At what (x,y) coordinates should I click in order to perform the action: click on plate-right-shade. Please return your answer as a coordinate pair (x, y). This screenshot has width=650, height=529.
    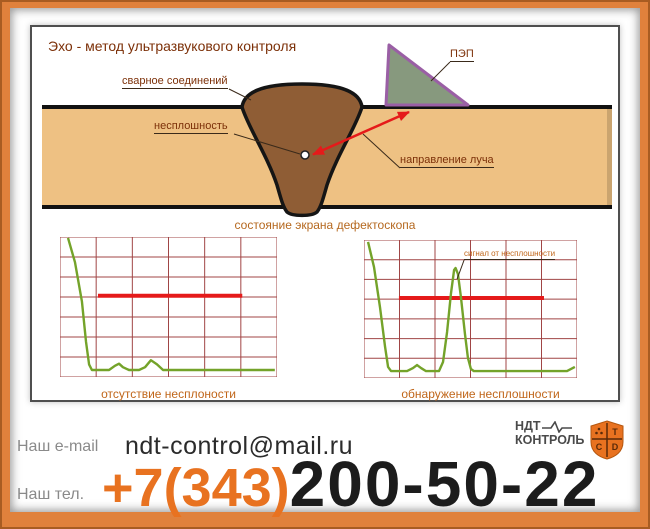
    Looking at the image, I should click on (609, 157).